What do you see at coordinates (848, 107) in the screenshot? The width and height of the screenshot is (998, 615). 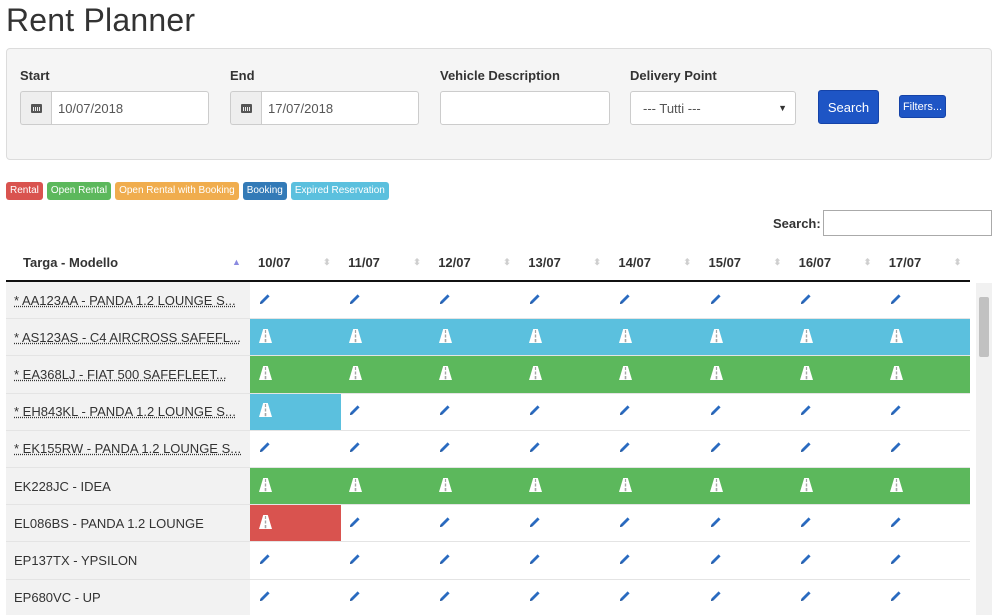 I see `search-button: Search` at bounding box center [848, 107].